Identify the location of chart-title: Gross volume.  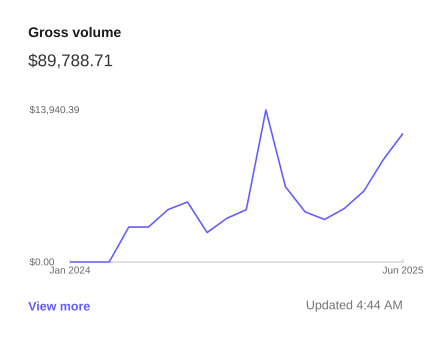
(74, 32).